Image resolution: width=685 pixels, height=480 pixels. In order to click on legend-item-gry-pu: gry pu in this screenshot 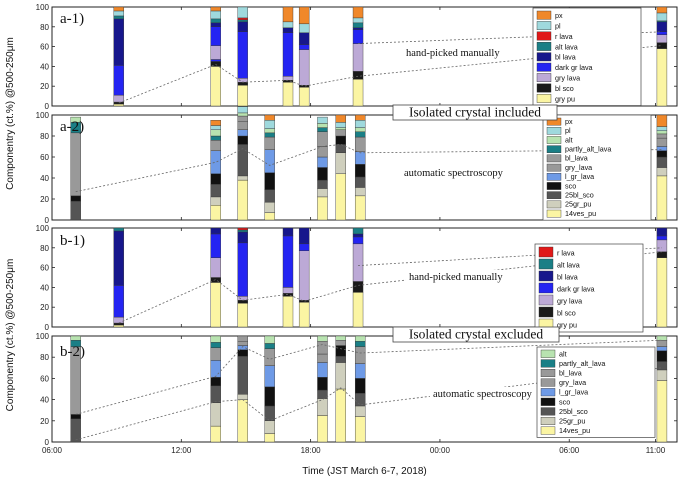, I will do `click(567, 325)`.